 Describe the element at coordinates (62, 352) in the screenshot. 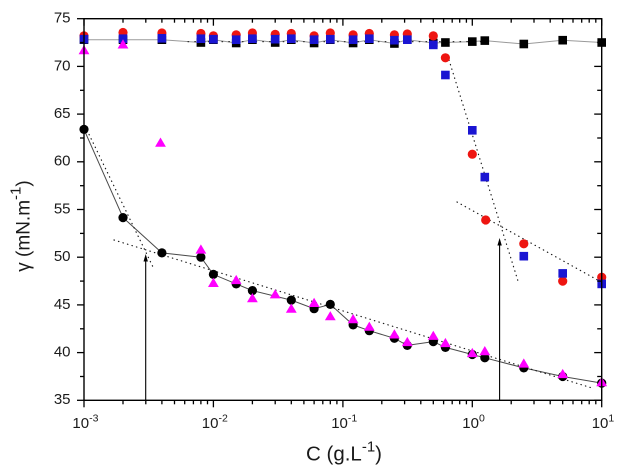

I see `svg-text: 40` at that location.